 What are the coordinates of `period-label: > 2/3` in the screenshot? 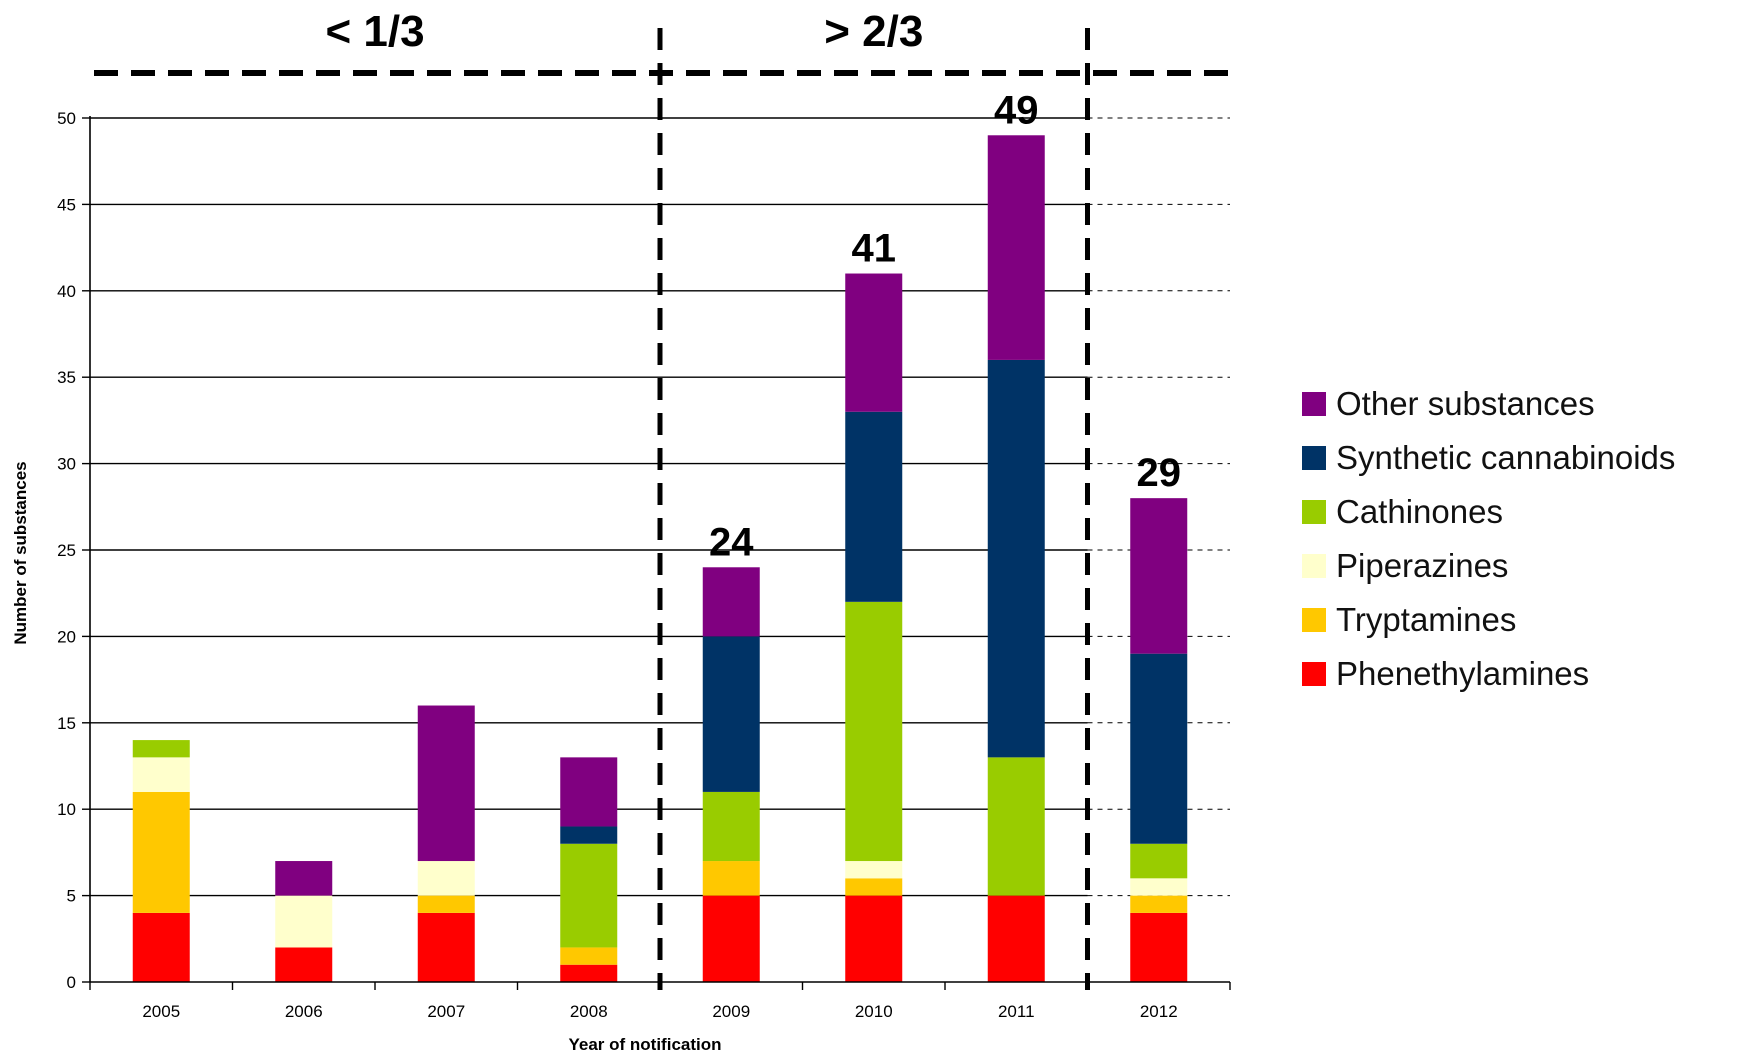 It's located at (873, 31).